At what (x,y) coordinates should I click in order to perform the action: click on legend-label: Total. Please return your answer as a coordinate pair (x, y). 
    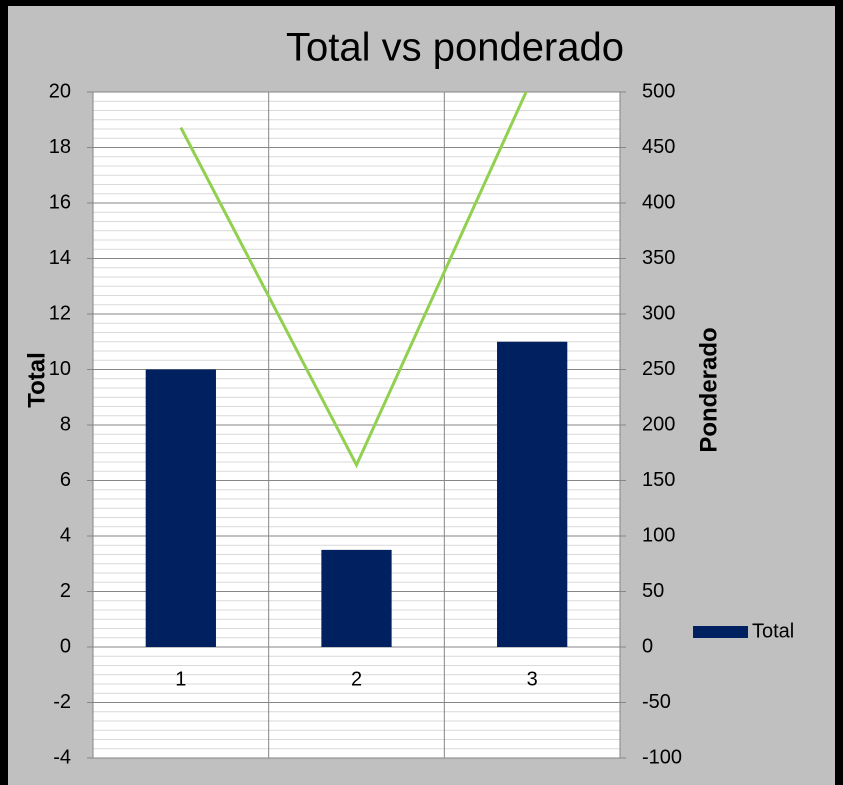
    Looking at the image, I should click on (773, 631).